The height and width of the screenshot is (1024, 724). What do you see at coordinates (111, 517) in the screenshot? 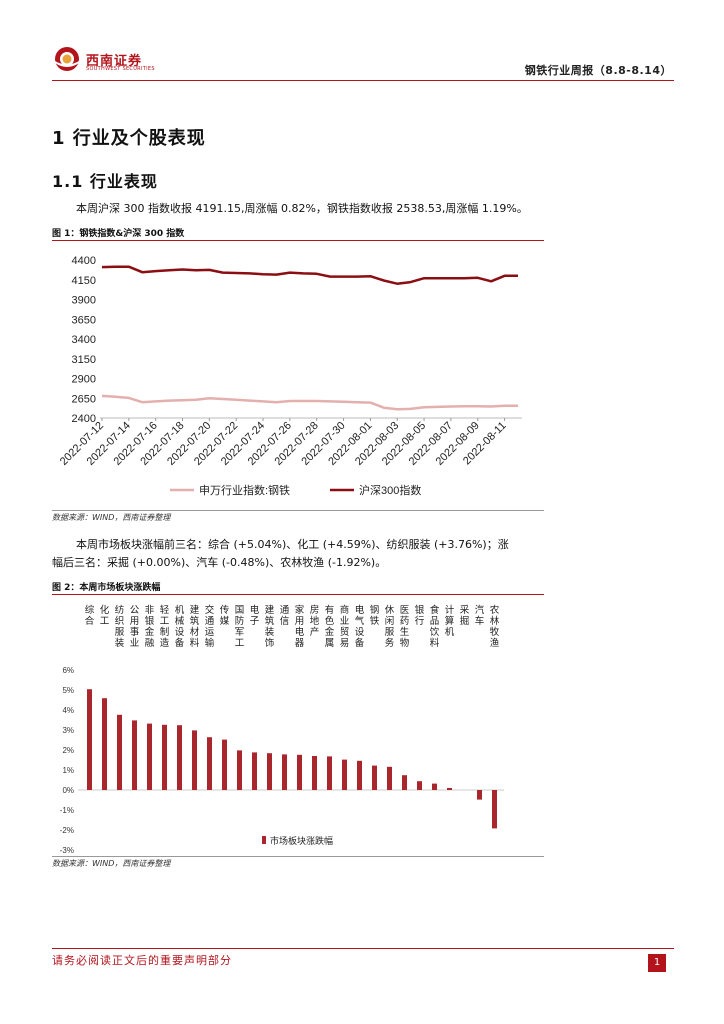
I see `figure1-source: 数据来源：WIND，西南证券整理` at bounding box center [111, 517].